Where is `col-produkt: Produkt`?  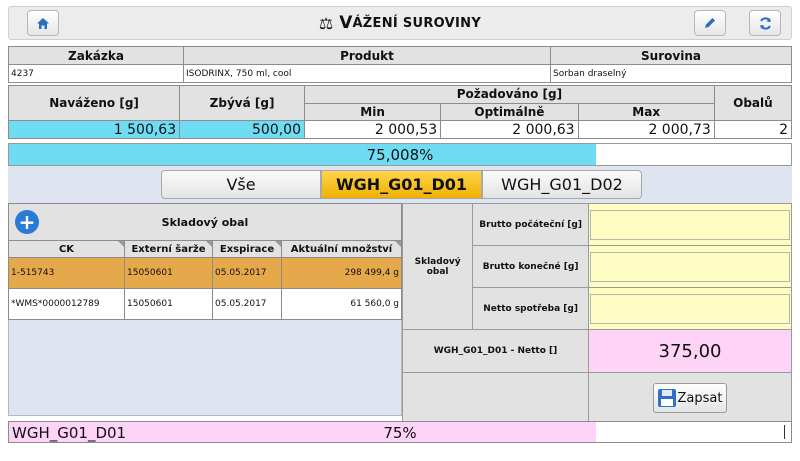 col-produkt: Produkt is located at coordinates (367, 55).